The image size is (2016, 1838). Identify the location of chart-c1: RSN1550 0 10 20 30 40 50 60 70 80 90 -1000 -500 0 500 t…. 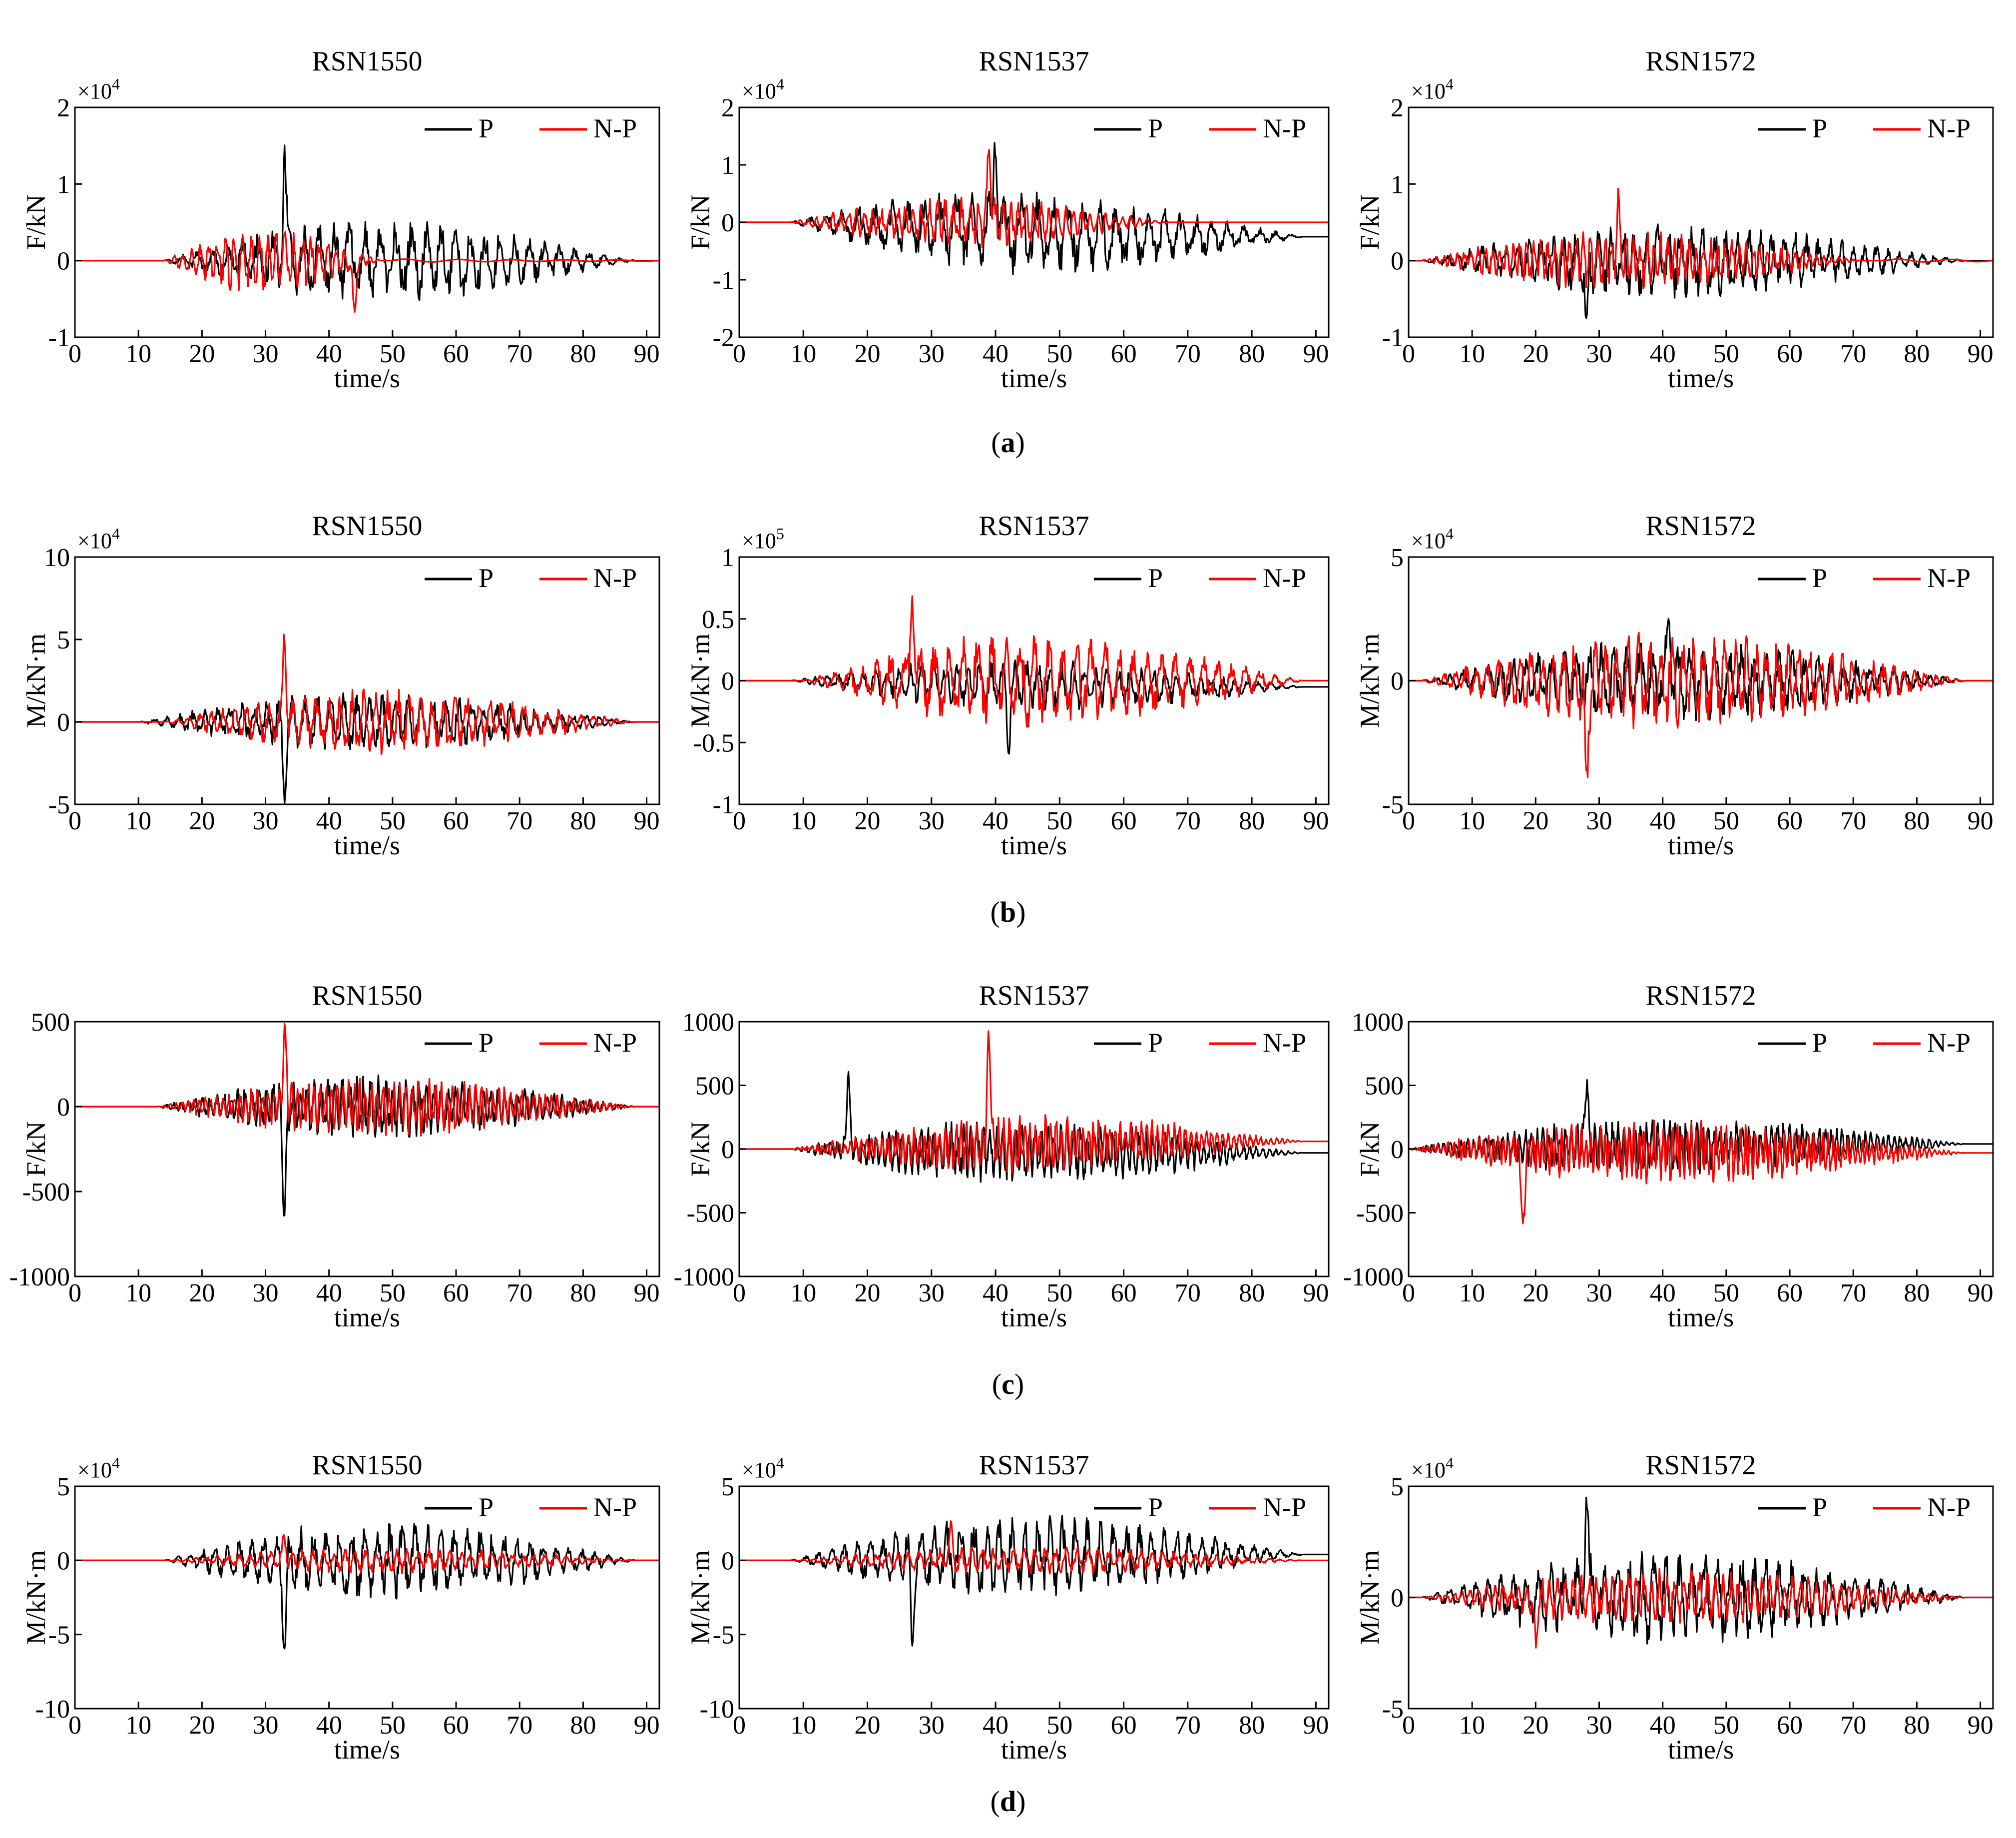
(334, 1156).